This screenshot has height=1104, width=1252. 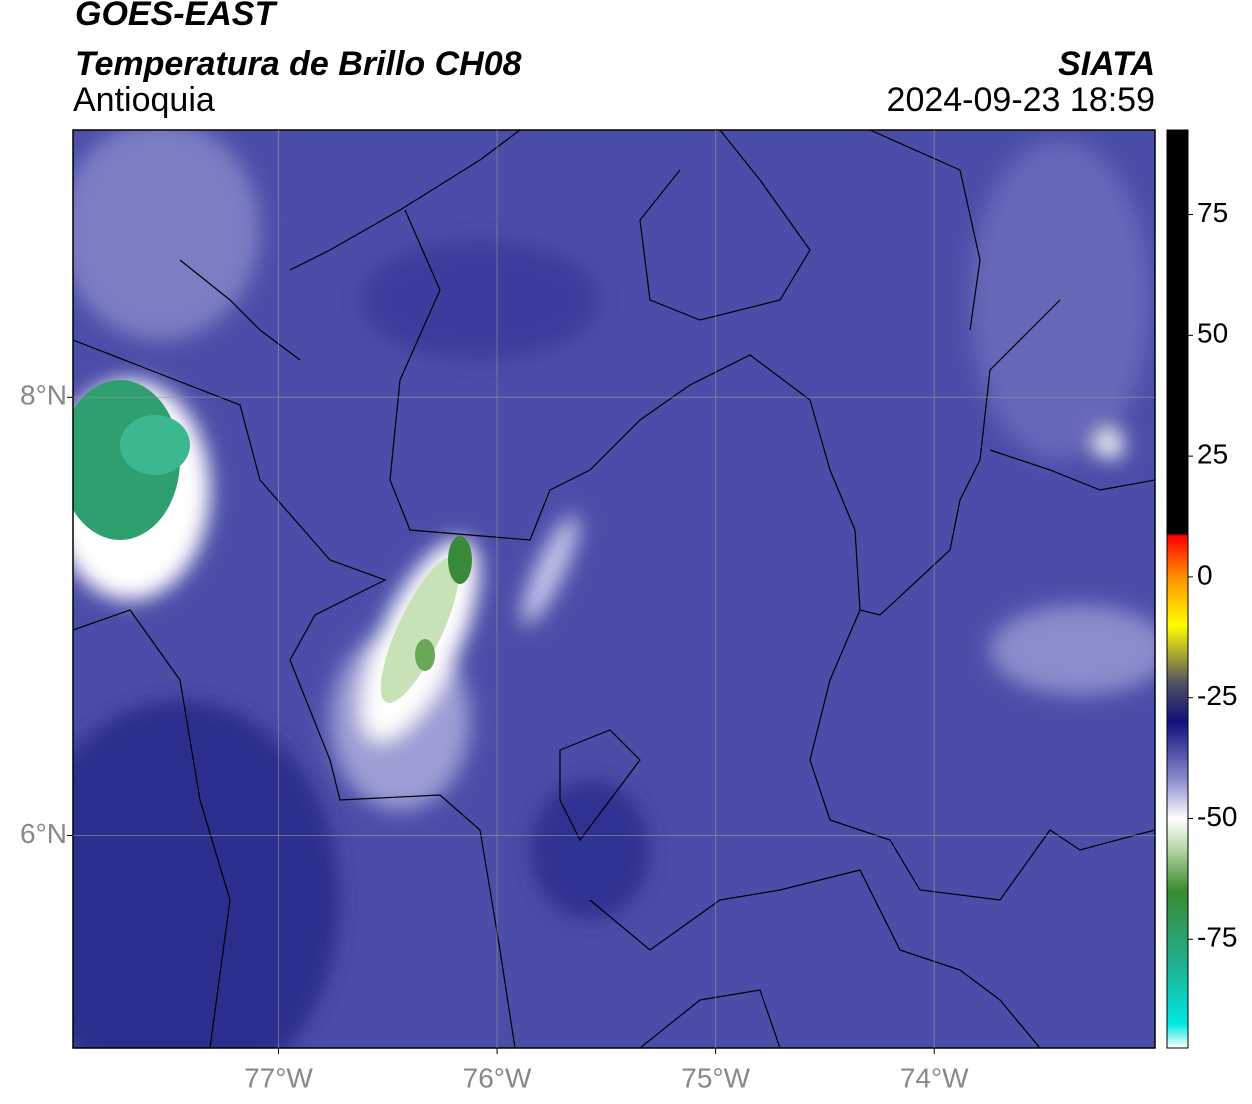 What do you see at coordinates (1106, 64) in the screenshot?
I see `source: SIATA` at bounding box center [1106, 64].